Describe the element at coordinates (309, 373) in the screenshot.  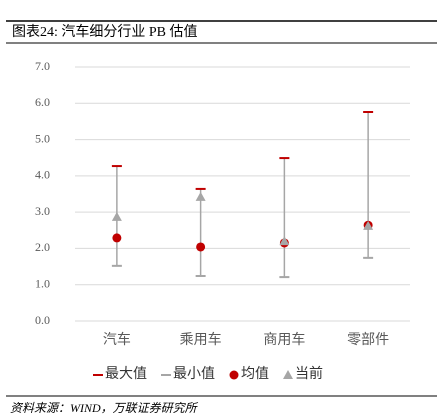
I see `legend-label: 当前` at that location.